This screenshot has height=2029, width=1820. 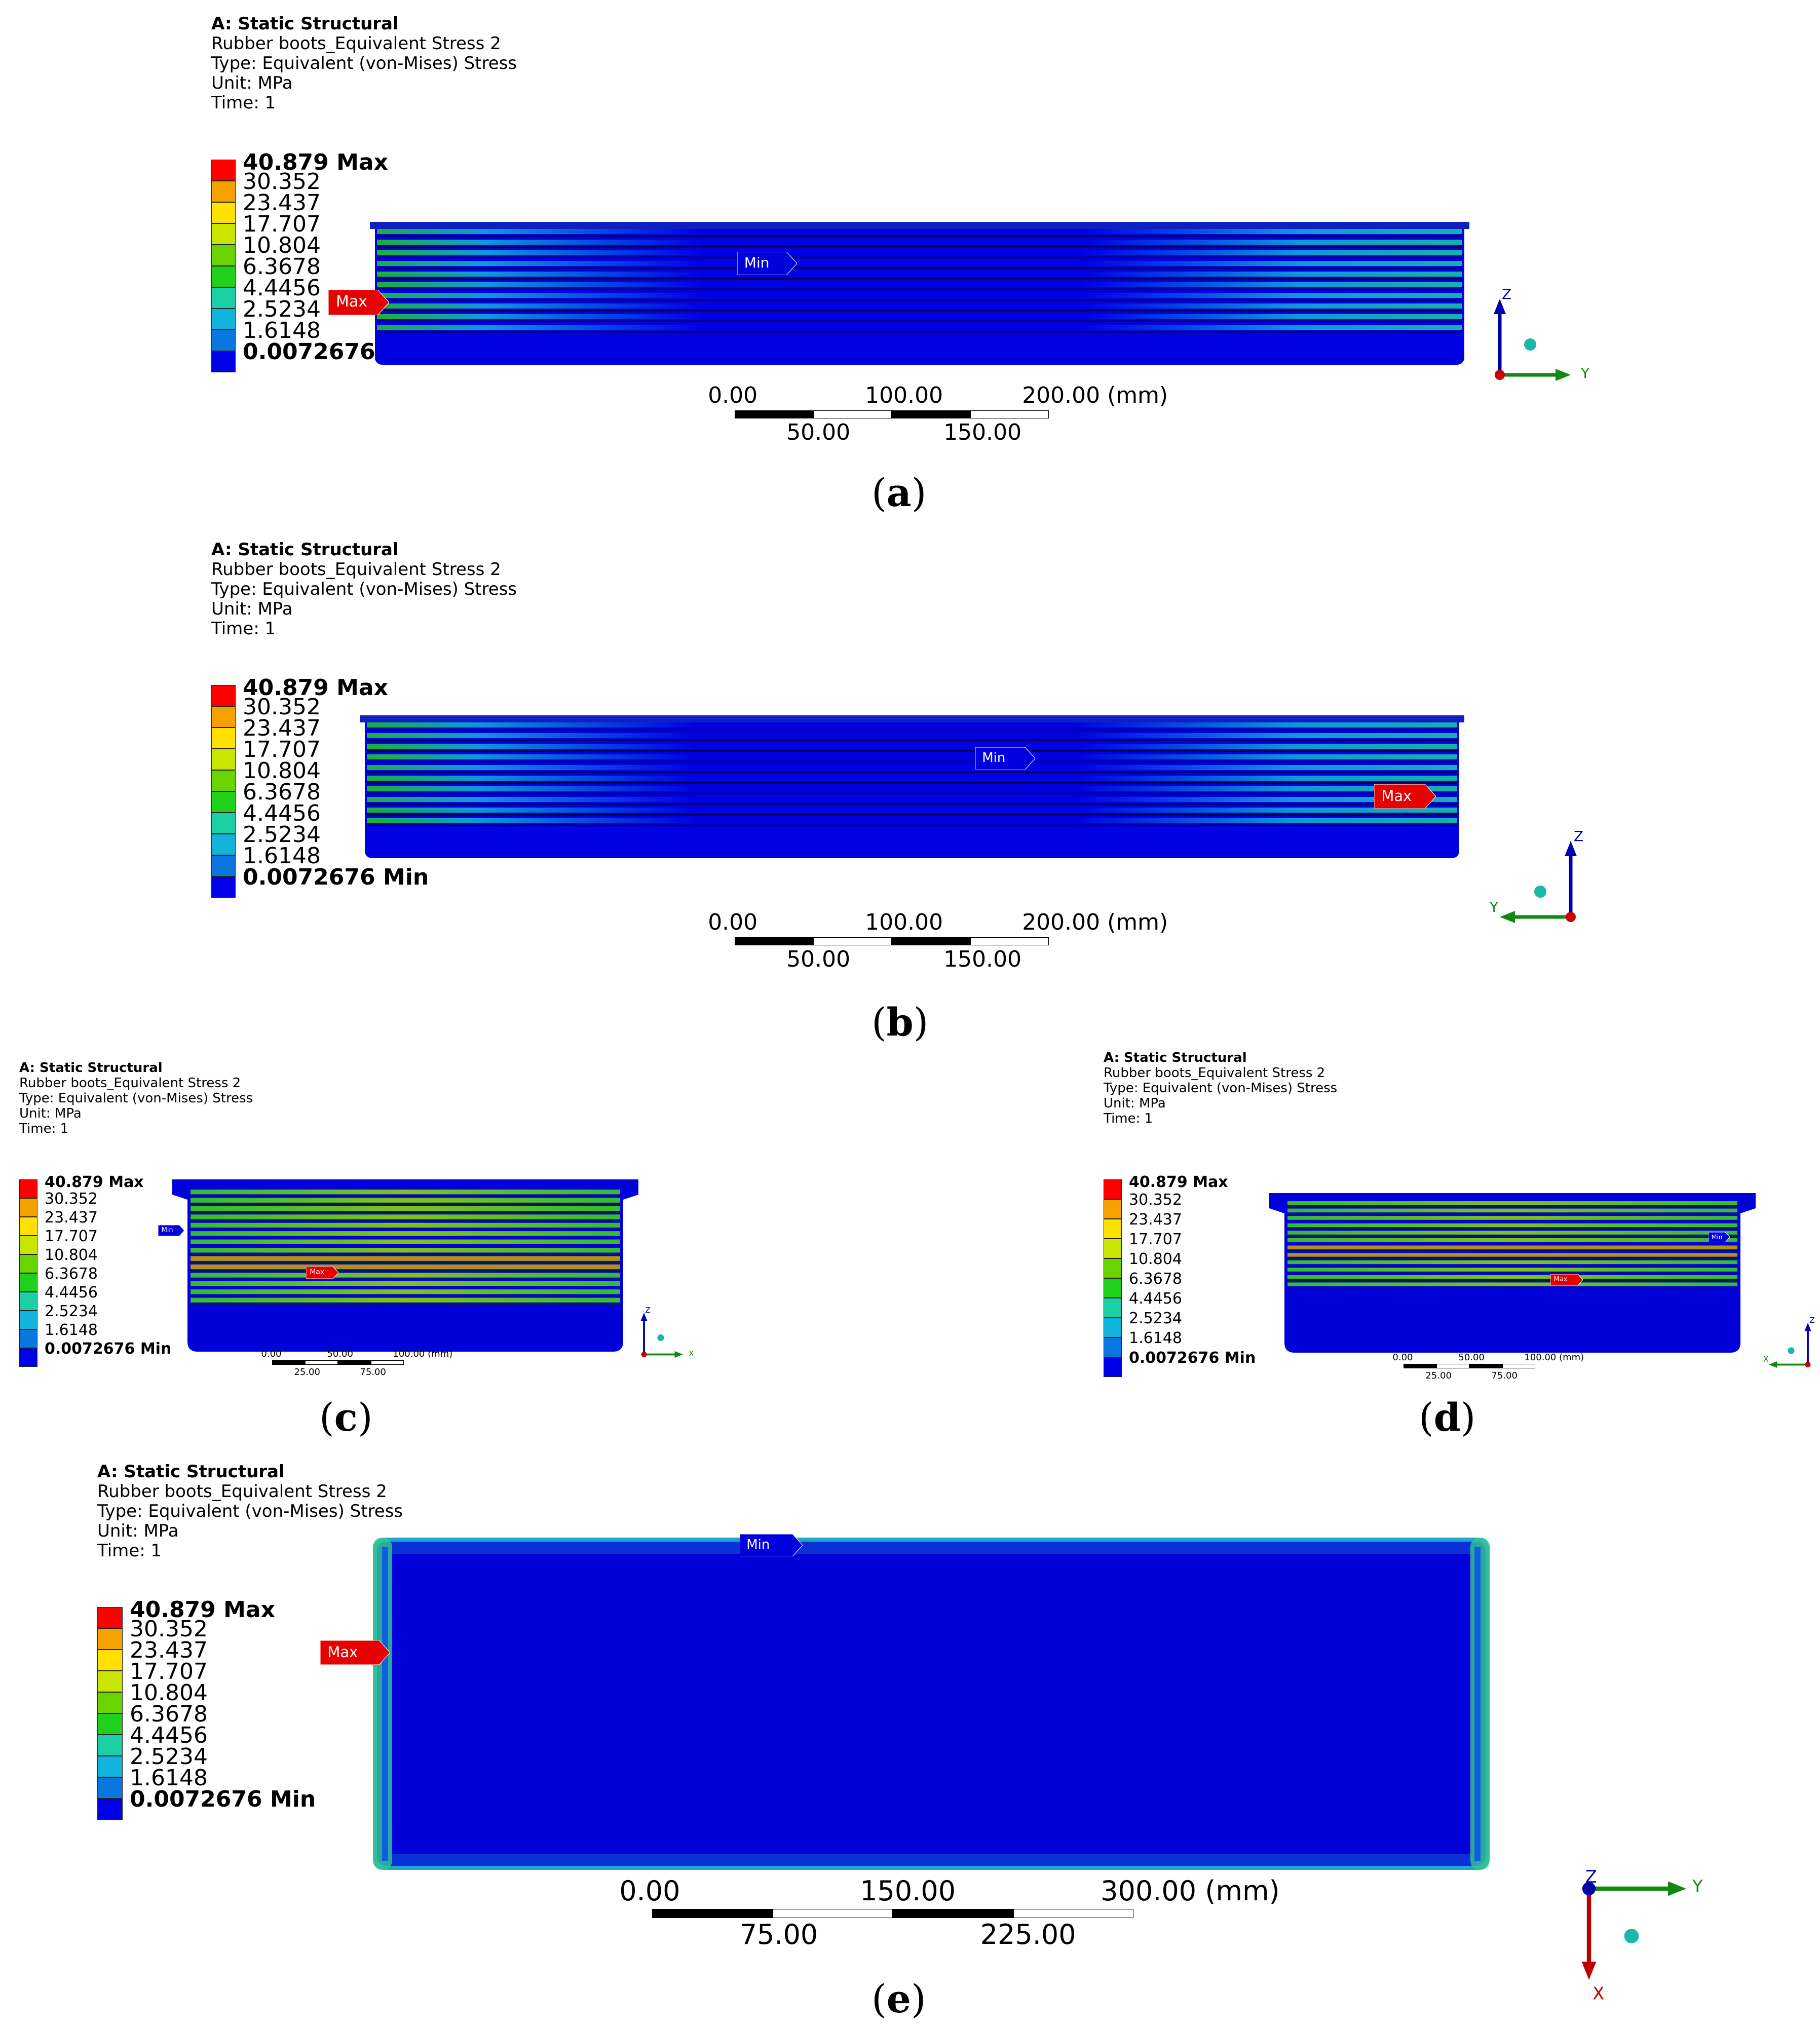 I want to click on scale-tick-label: 50.00, so click(x=818, y=959).